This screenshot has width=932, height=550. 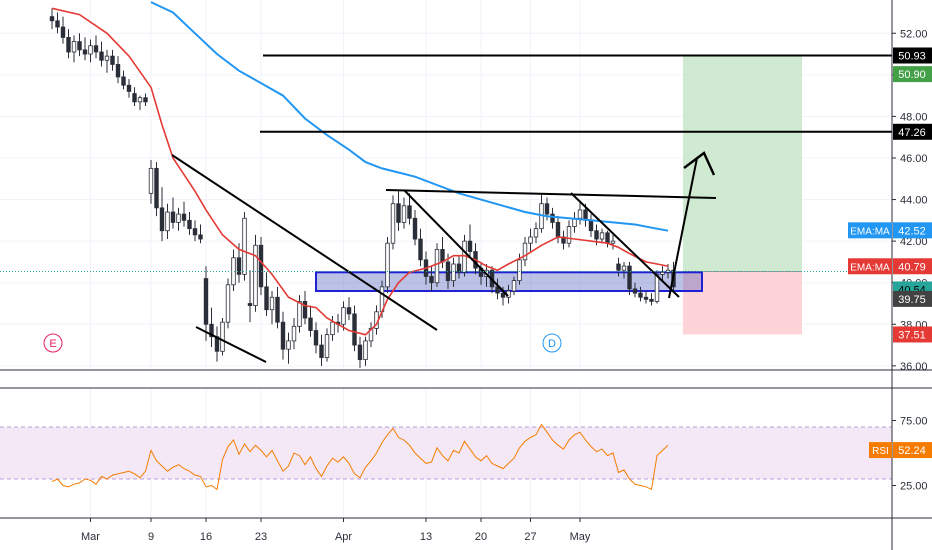 What do you see at coordinates (912, 75) in the screenshot?
I see `price-badge-text: 50.90` at bounding box center [912, 75].